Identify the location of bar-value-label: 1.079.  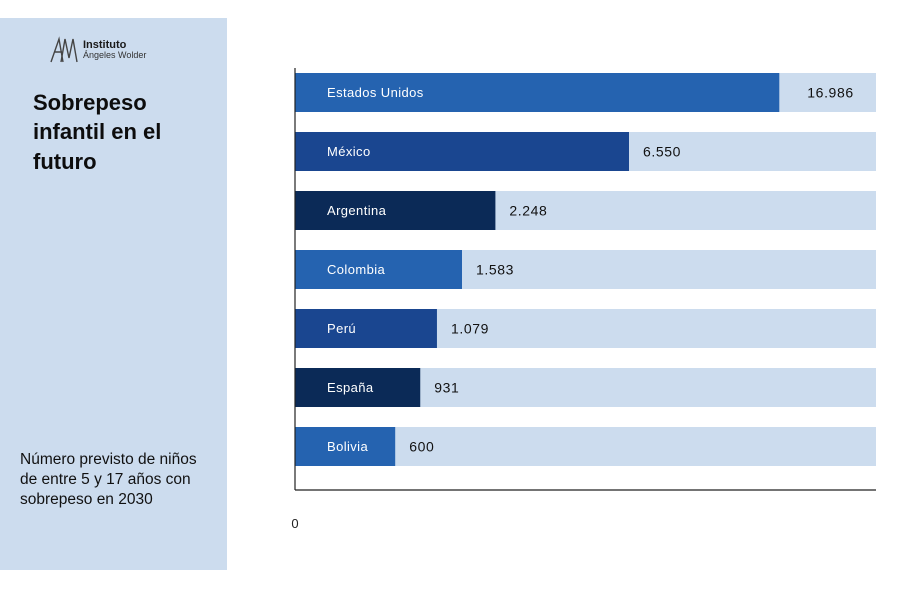
(470, 329).